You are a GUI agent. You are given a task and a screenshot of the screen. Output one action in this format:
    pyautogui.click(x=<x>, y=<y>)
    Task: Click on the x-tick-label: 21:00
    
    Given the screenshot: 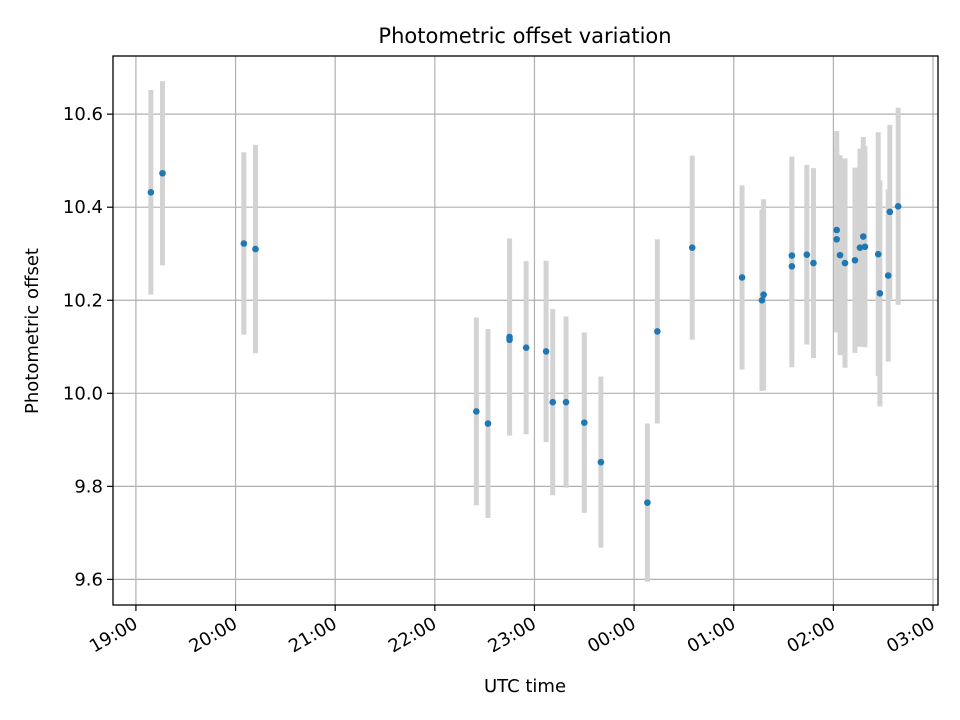 What is the action you would take?
    pyautogui.click(x=312, y=635)
    